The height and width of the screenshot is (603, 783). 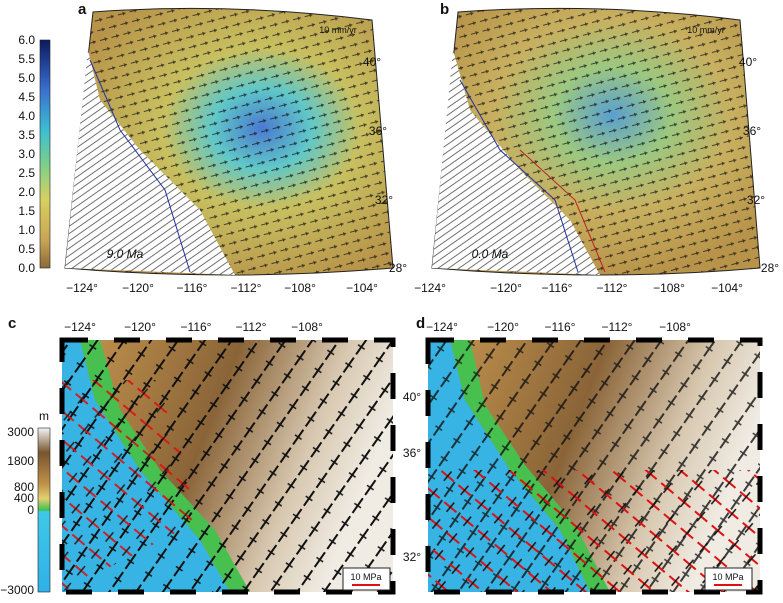 I want to click on panel-label: b, so click(x=444, y=9).